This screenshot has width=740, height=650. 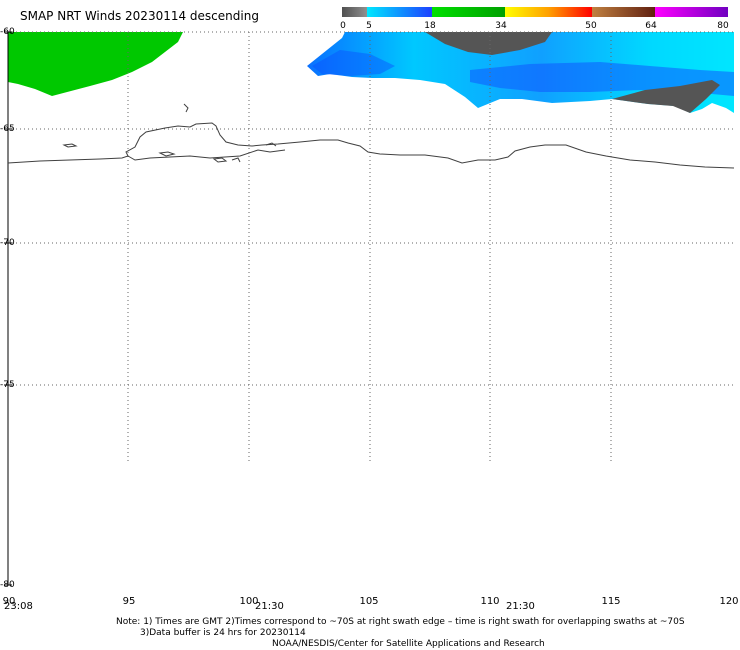 I want to click on colorbar-seg-hurricane, so click(x=691, y=12).